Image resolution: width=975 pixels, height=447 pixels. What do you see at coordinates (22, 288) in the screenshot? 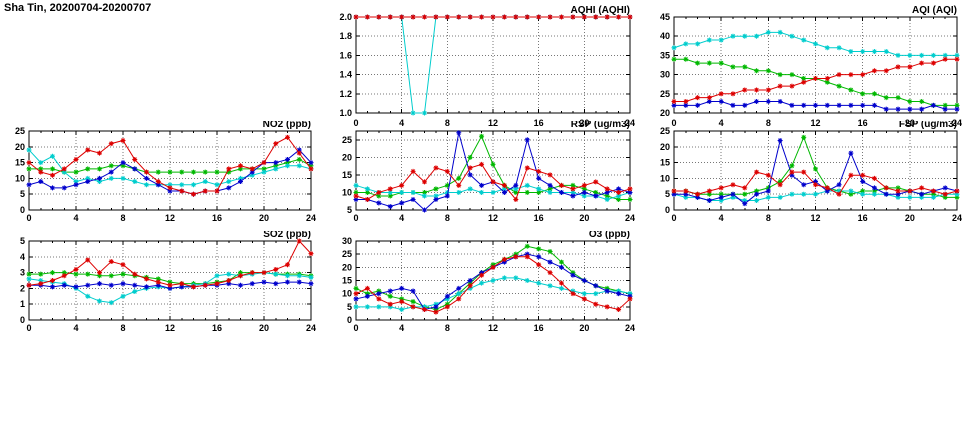
I see `svg-text: 2` at bounding box center [22, 288].